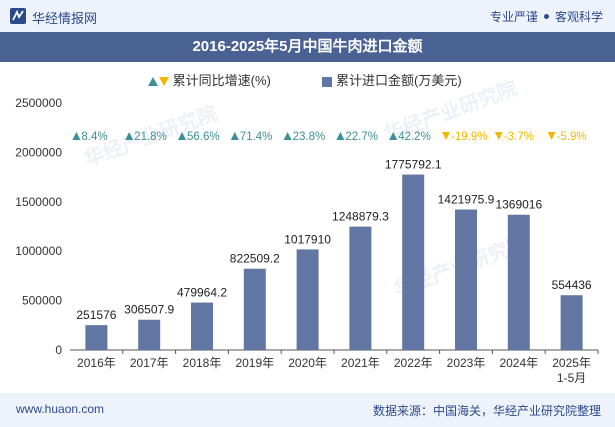 Image resolution: width=615 pixels, height=427 pixels. I want to click on growth-label: -19.9%, so click(469, 137).